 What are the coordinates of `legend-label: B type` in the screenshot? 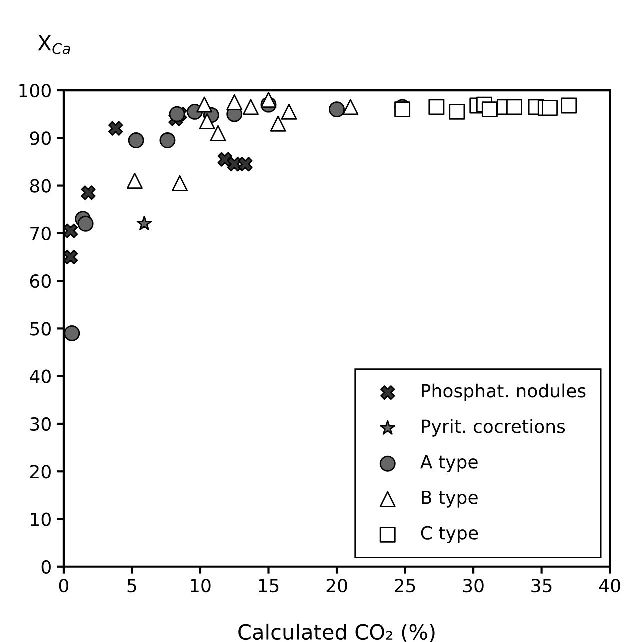 It's located at (450, 499).